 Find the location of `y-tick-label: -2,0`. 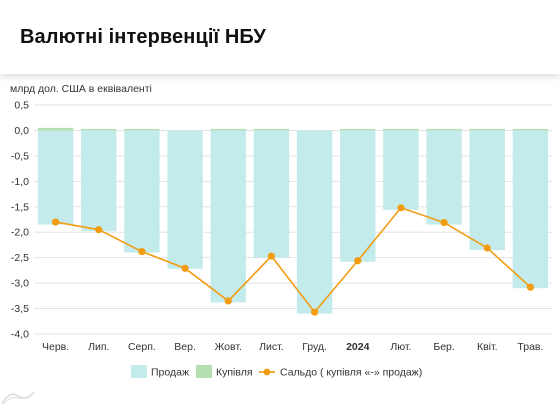

y-tick-label: -2,0 is located at coordinates (20, 233).